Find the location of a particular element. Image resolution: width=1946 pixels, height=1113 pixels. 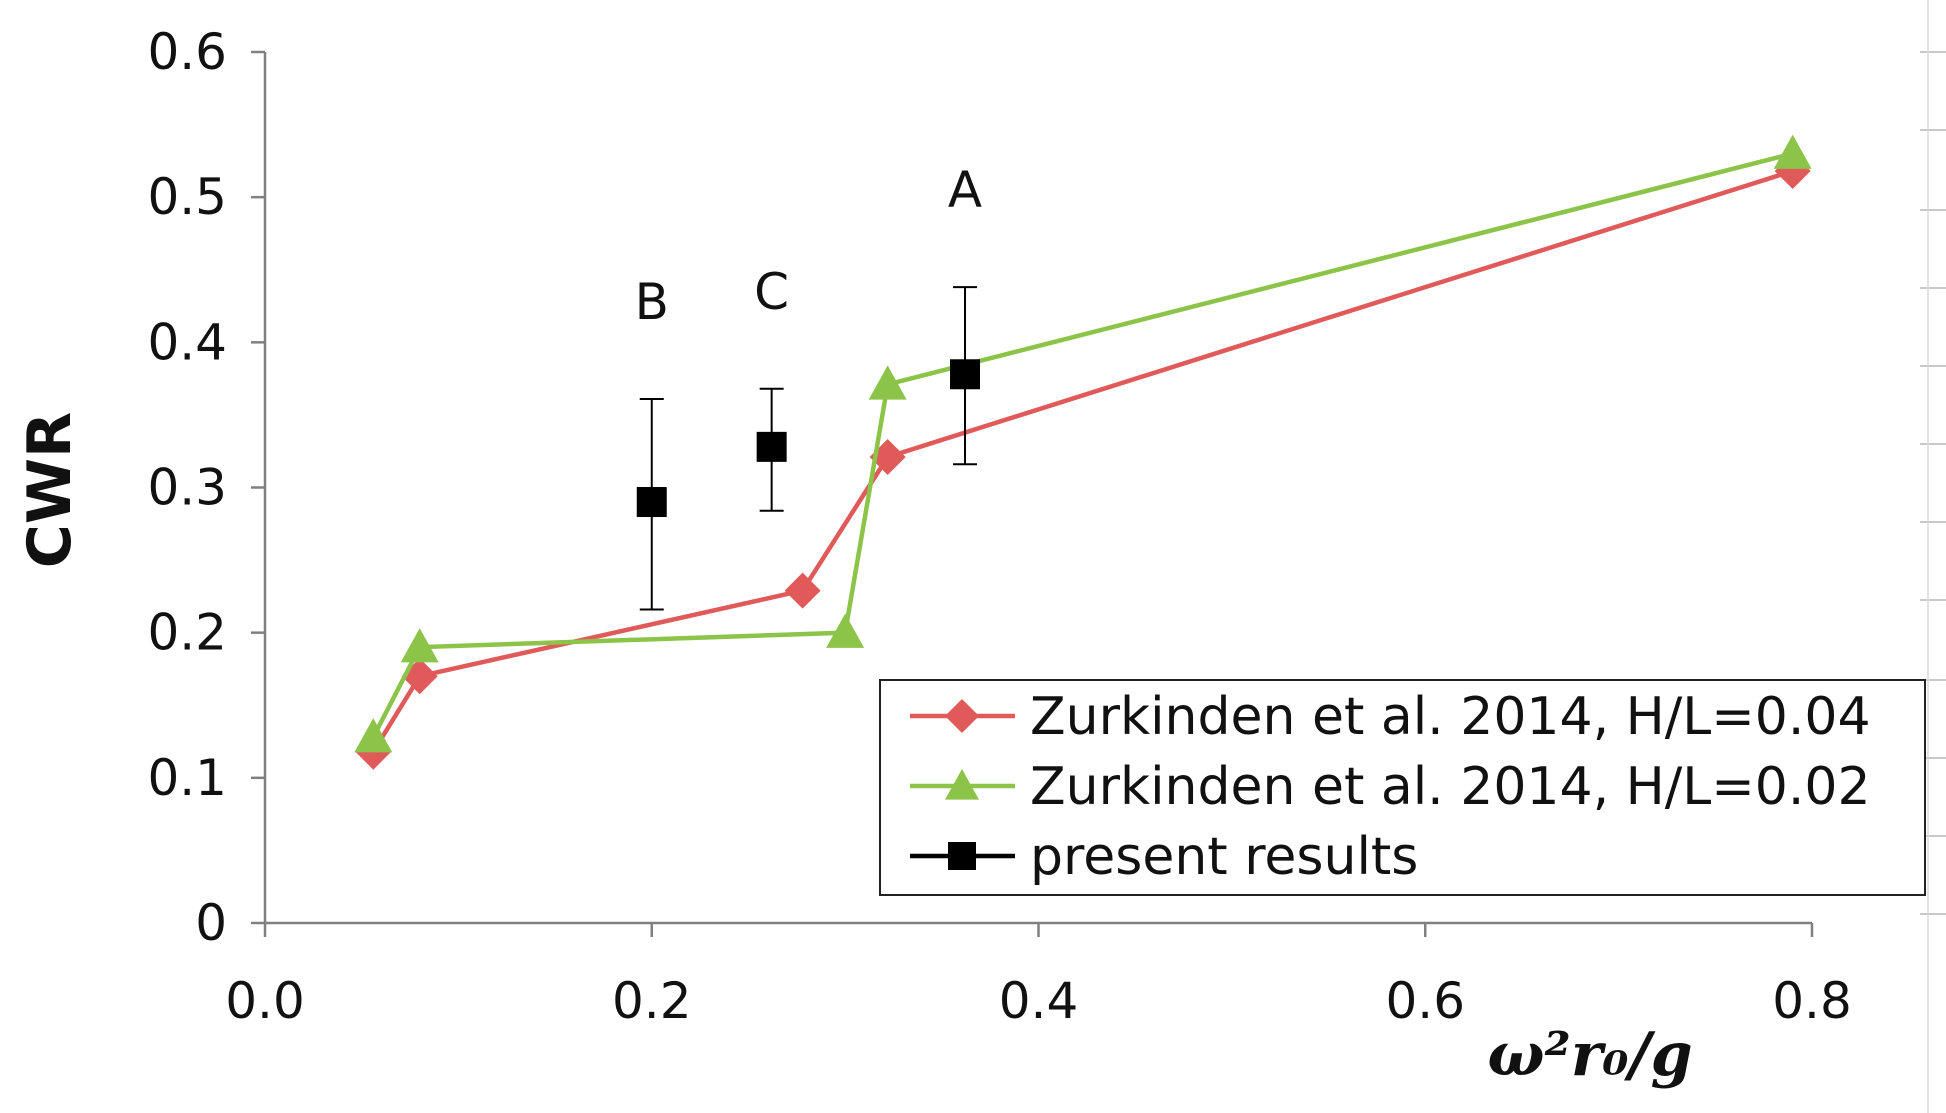

legend-entry: Zurkinden et al. 2014, H/L=0.02 is located at coordinates (1390, 787).